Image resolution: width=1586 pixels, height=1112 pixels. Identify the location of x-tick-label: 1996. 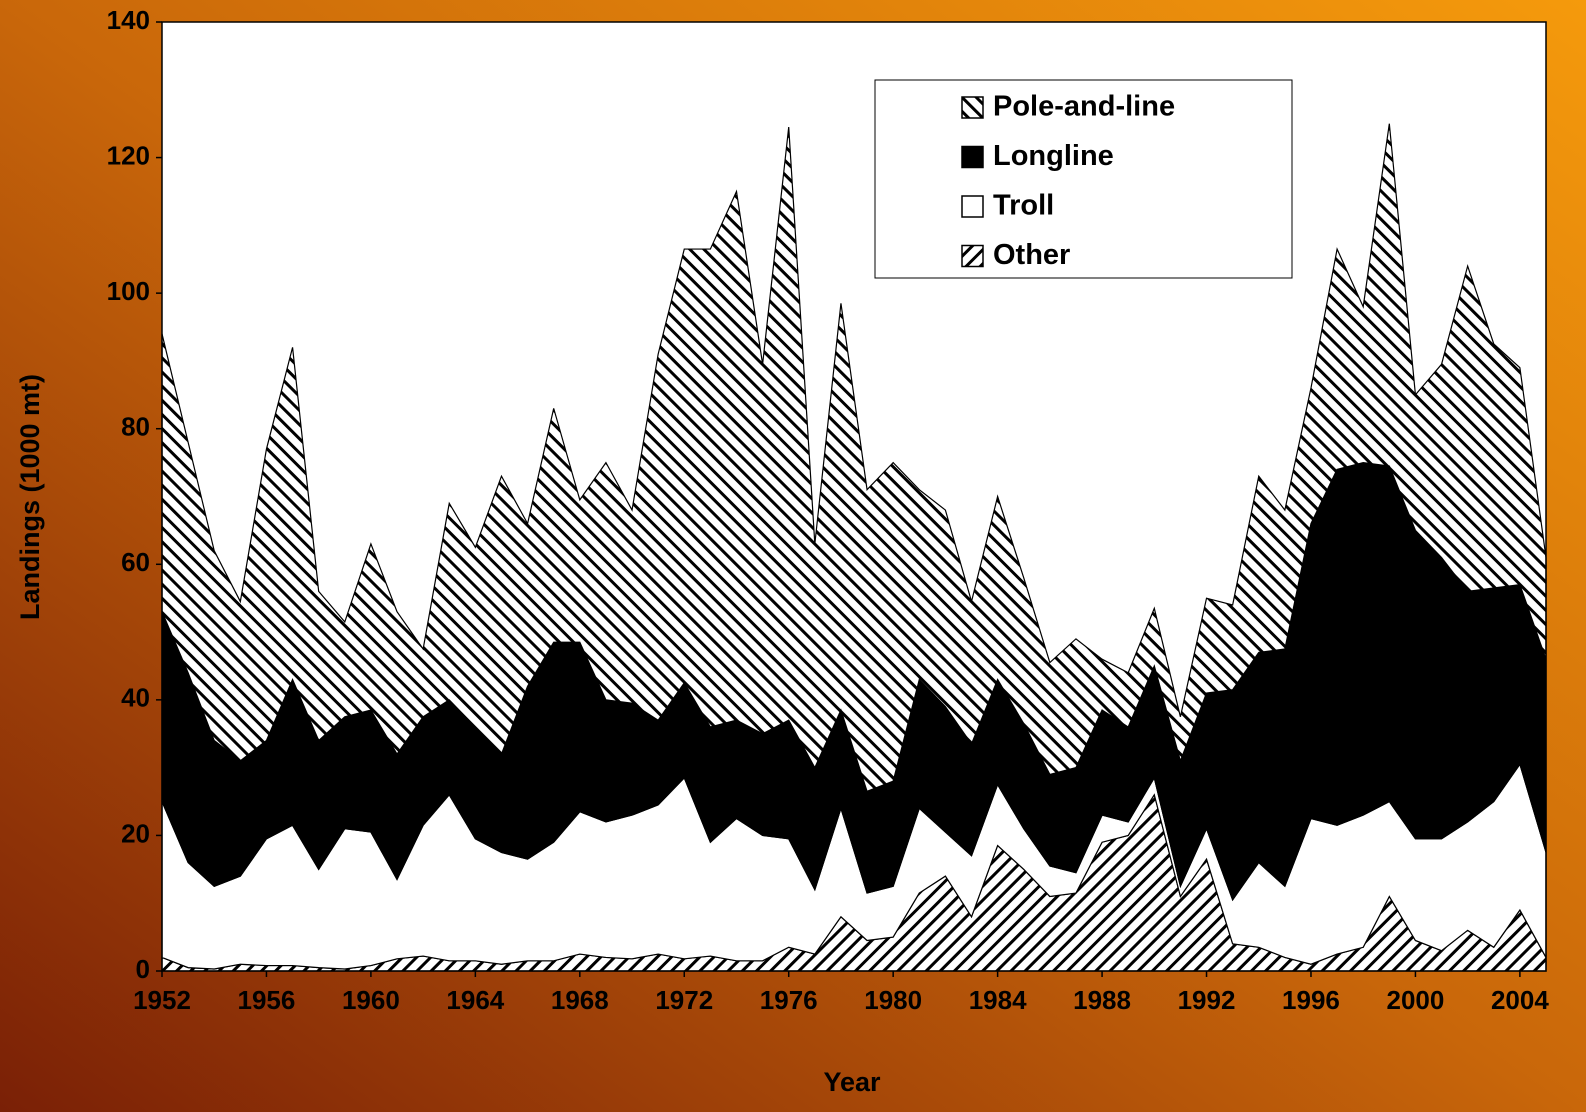
(1311, 1000).